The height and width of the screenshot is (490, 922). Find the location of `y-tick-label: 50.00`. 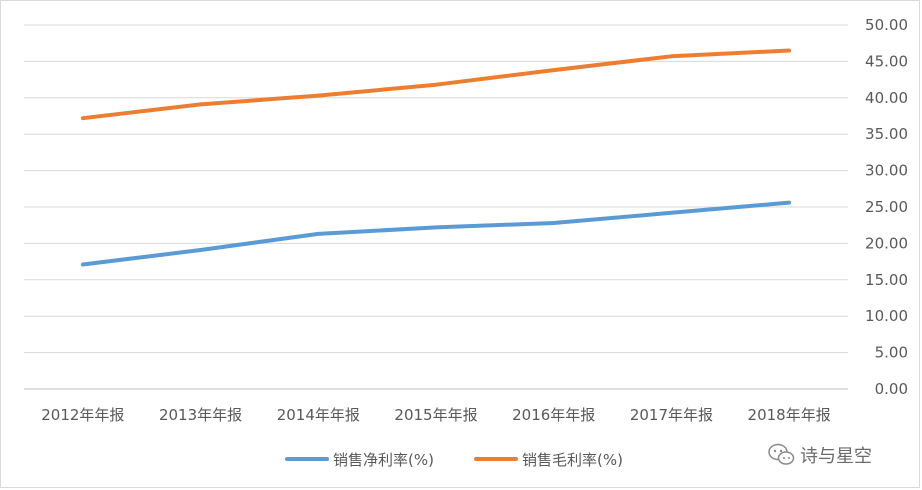

y-tick-label: 50.00 is located at coordinates (886, 25).